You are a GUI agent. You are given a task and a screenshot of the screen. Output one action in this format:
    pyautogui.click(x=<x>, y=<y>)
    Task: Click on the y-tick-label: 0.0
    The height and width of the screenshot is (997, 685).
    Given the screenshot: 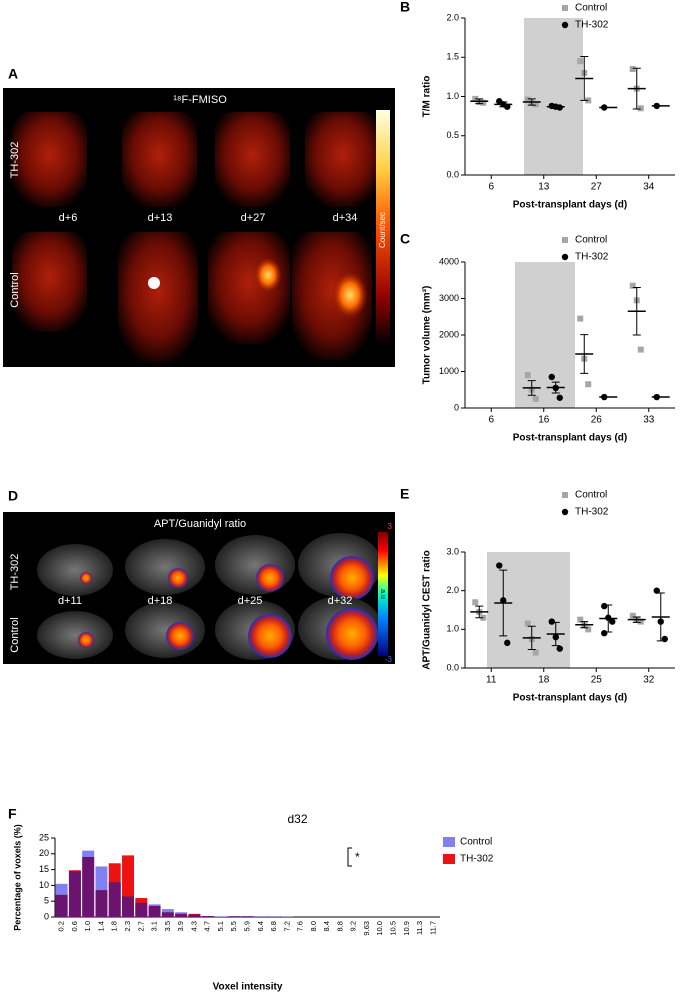 What is the action you would take?
    pyautogui.click(x=452, y=667)
    